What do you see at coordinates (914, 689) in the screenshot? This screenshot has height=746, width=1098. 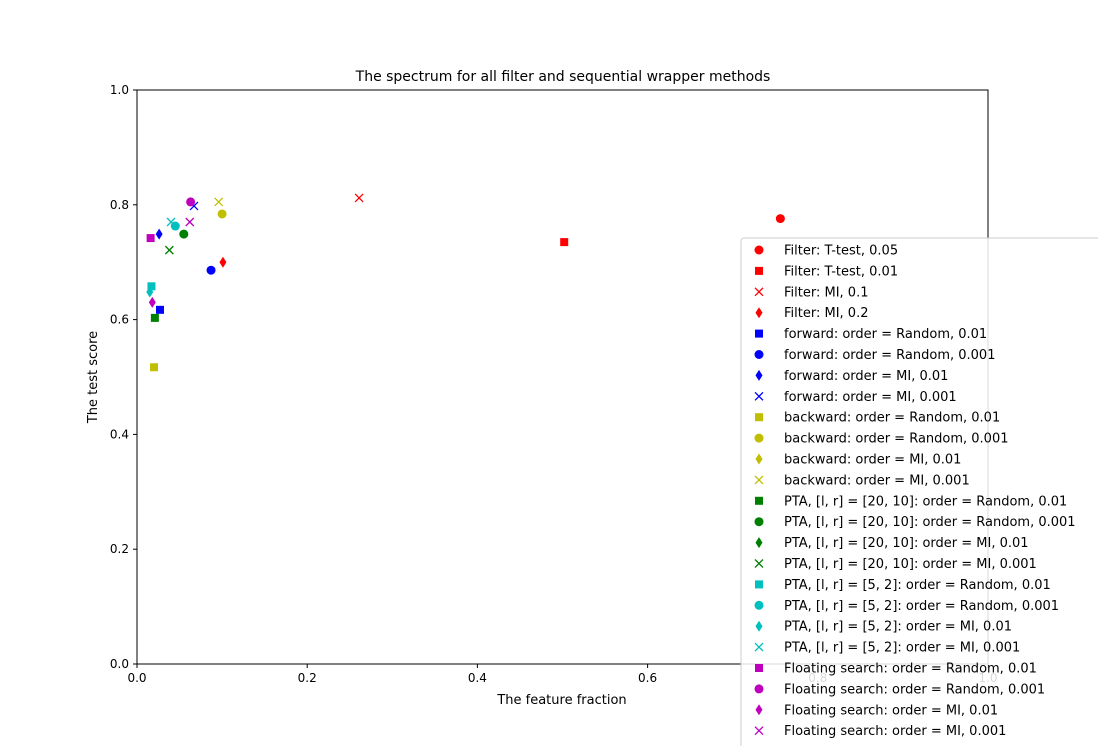 I see `legend-label: Floating search: order = Random, 0.001` at bounding box center [914, 689].